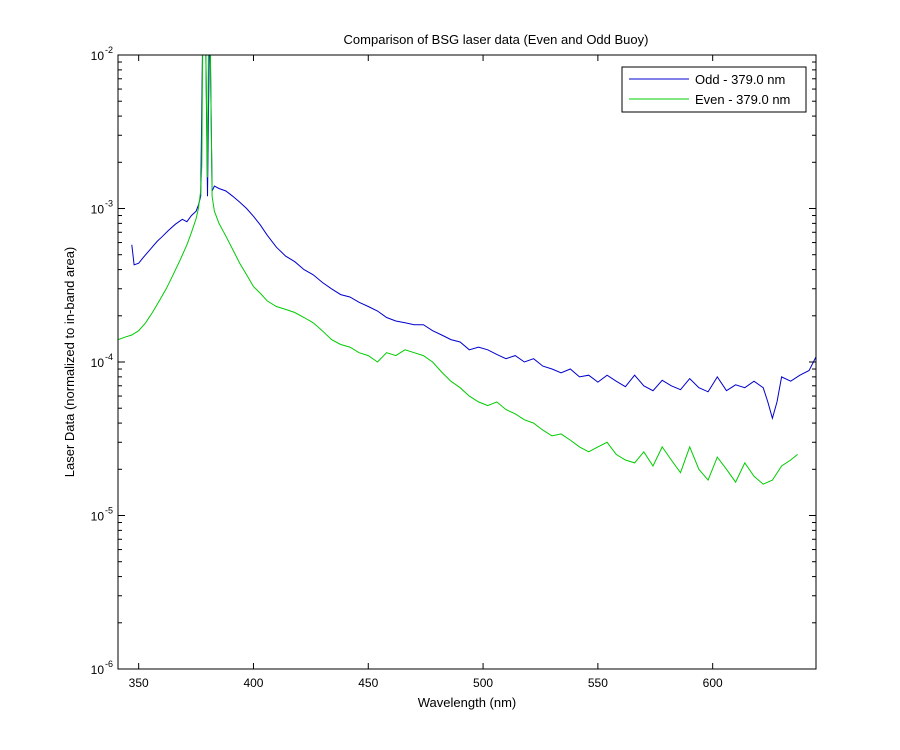 Image resolution: width=900 pixels, height=750 pixels. What do you see at coordinates (109, 664) in the screenshot?
I see `y-tick-exponent: -6` at bounding box center [109, 664].